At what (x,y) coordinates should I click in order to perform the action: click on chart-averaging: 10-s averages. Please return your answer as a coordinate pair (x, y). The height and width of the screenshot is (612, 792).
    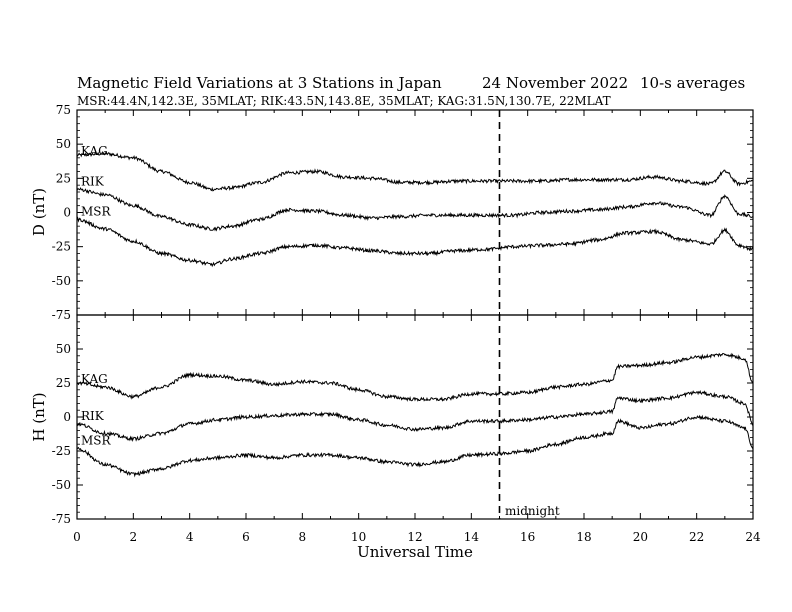
    Looking at the image, I should click on (692, 83).